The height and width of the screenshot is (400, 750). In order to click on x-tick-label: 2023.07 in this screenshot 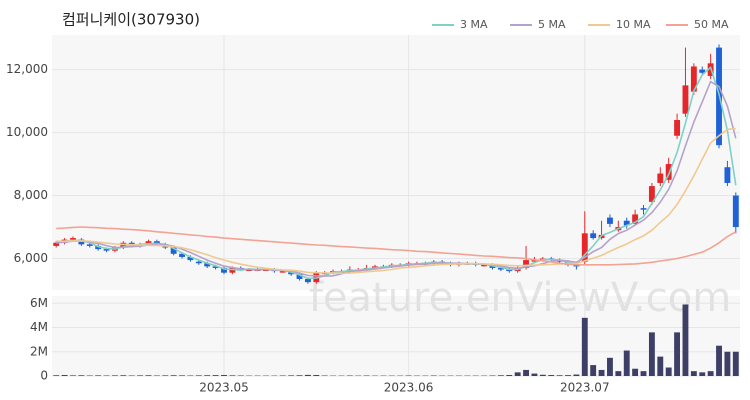, I will do `click(585, 388)`.